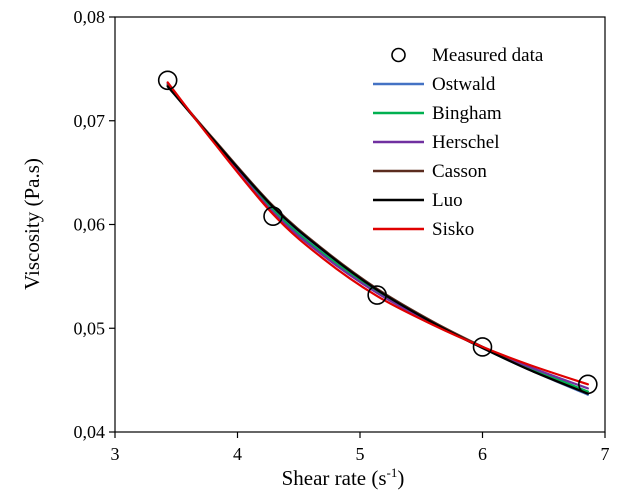  Describe the element at coordinates (90, 17) in the screenshot. I see `y-tick-label: 0,08` at that location.